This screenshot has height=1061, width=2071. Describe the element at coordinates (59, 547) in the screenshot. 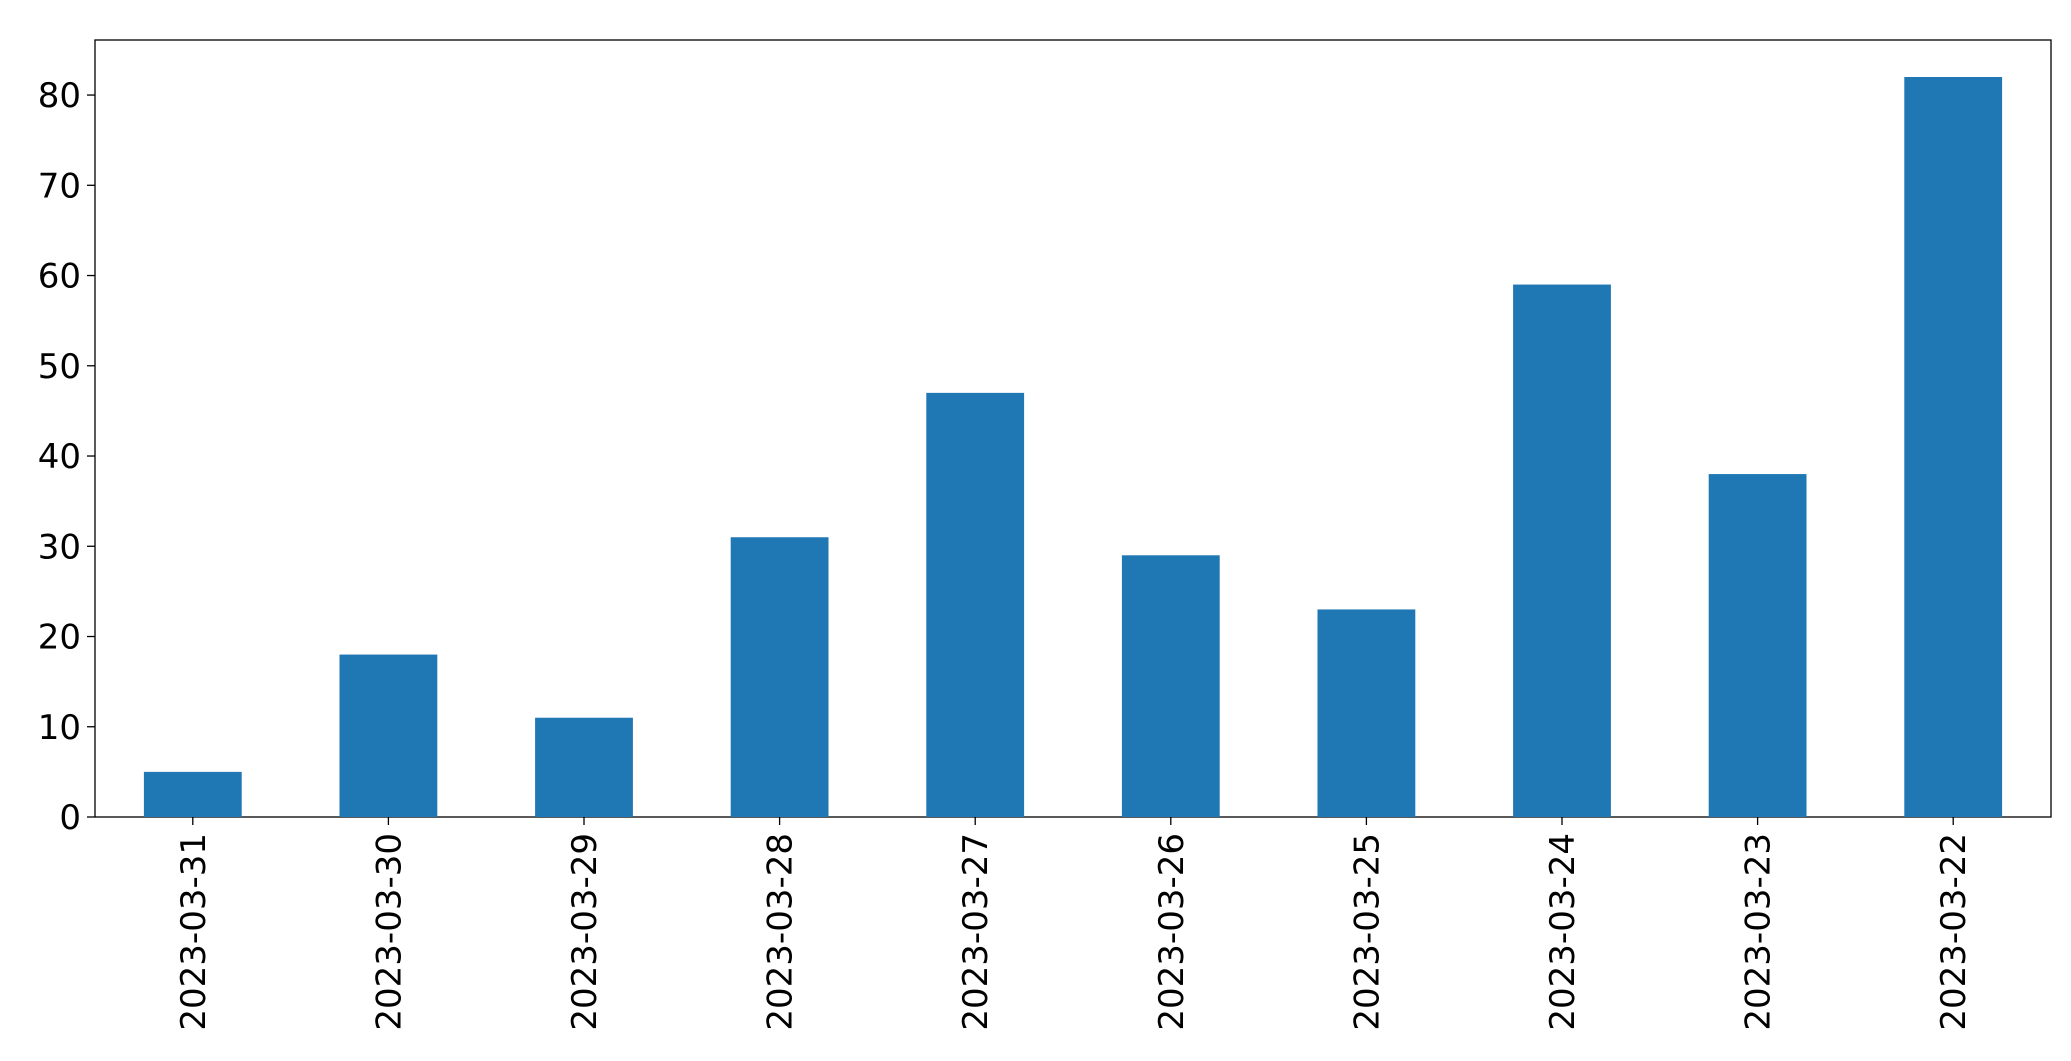

I see `y-tick-label: 30` at that location.